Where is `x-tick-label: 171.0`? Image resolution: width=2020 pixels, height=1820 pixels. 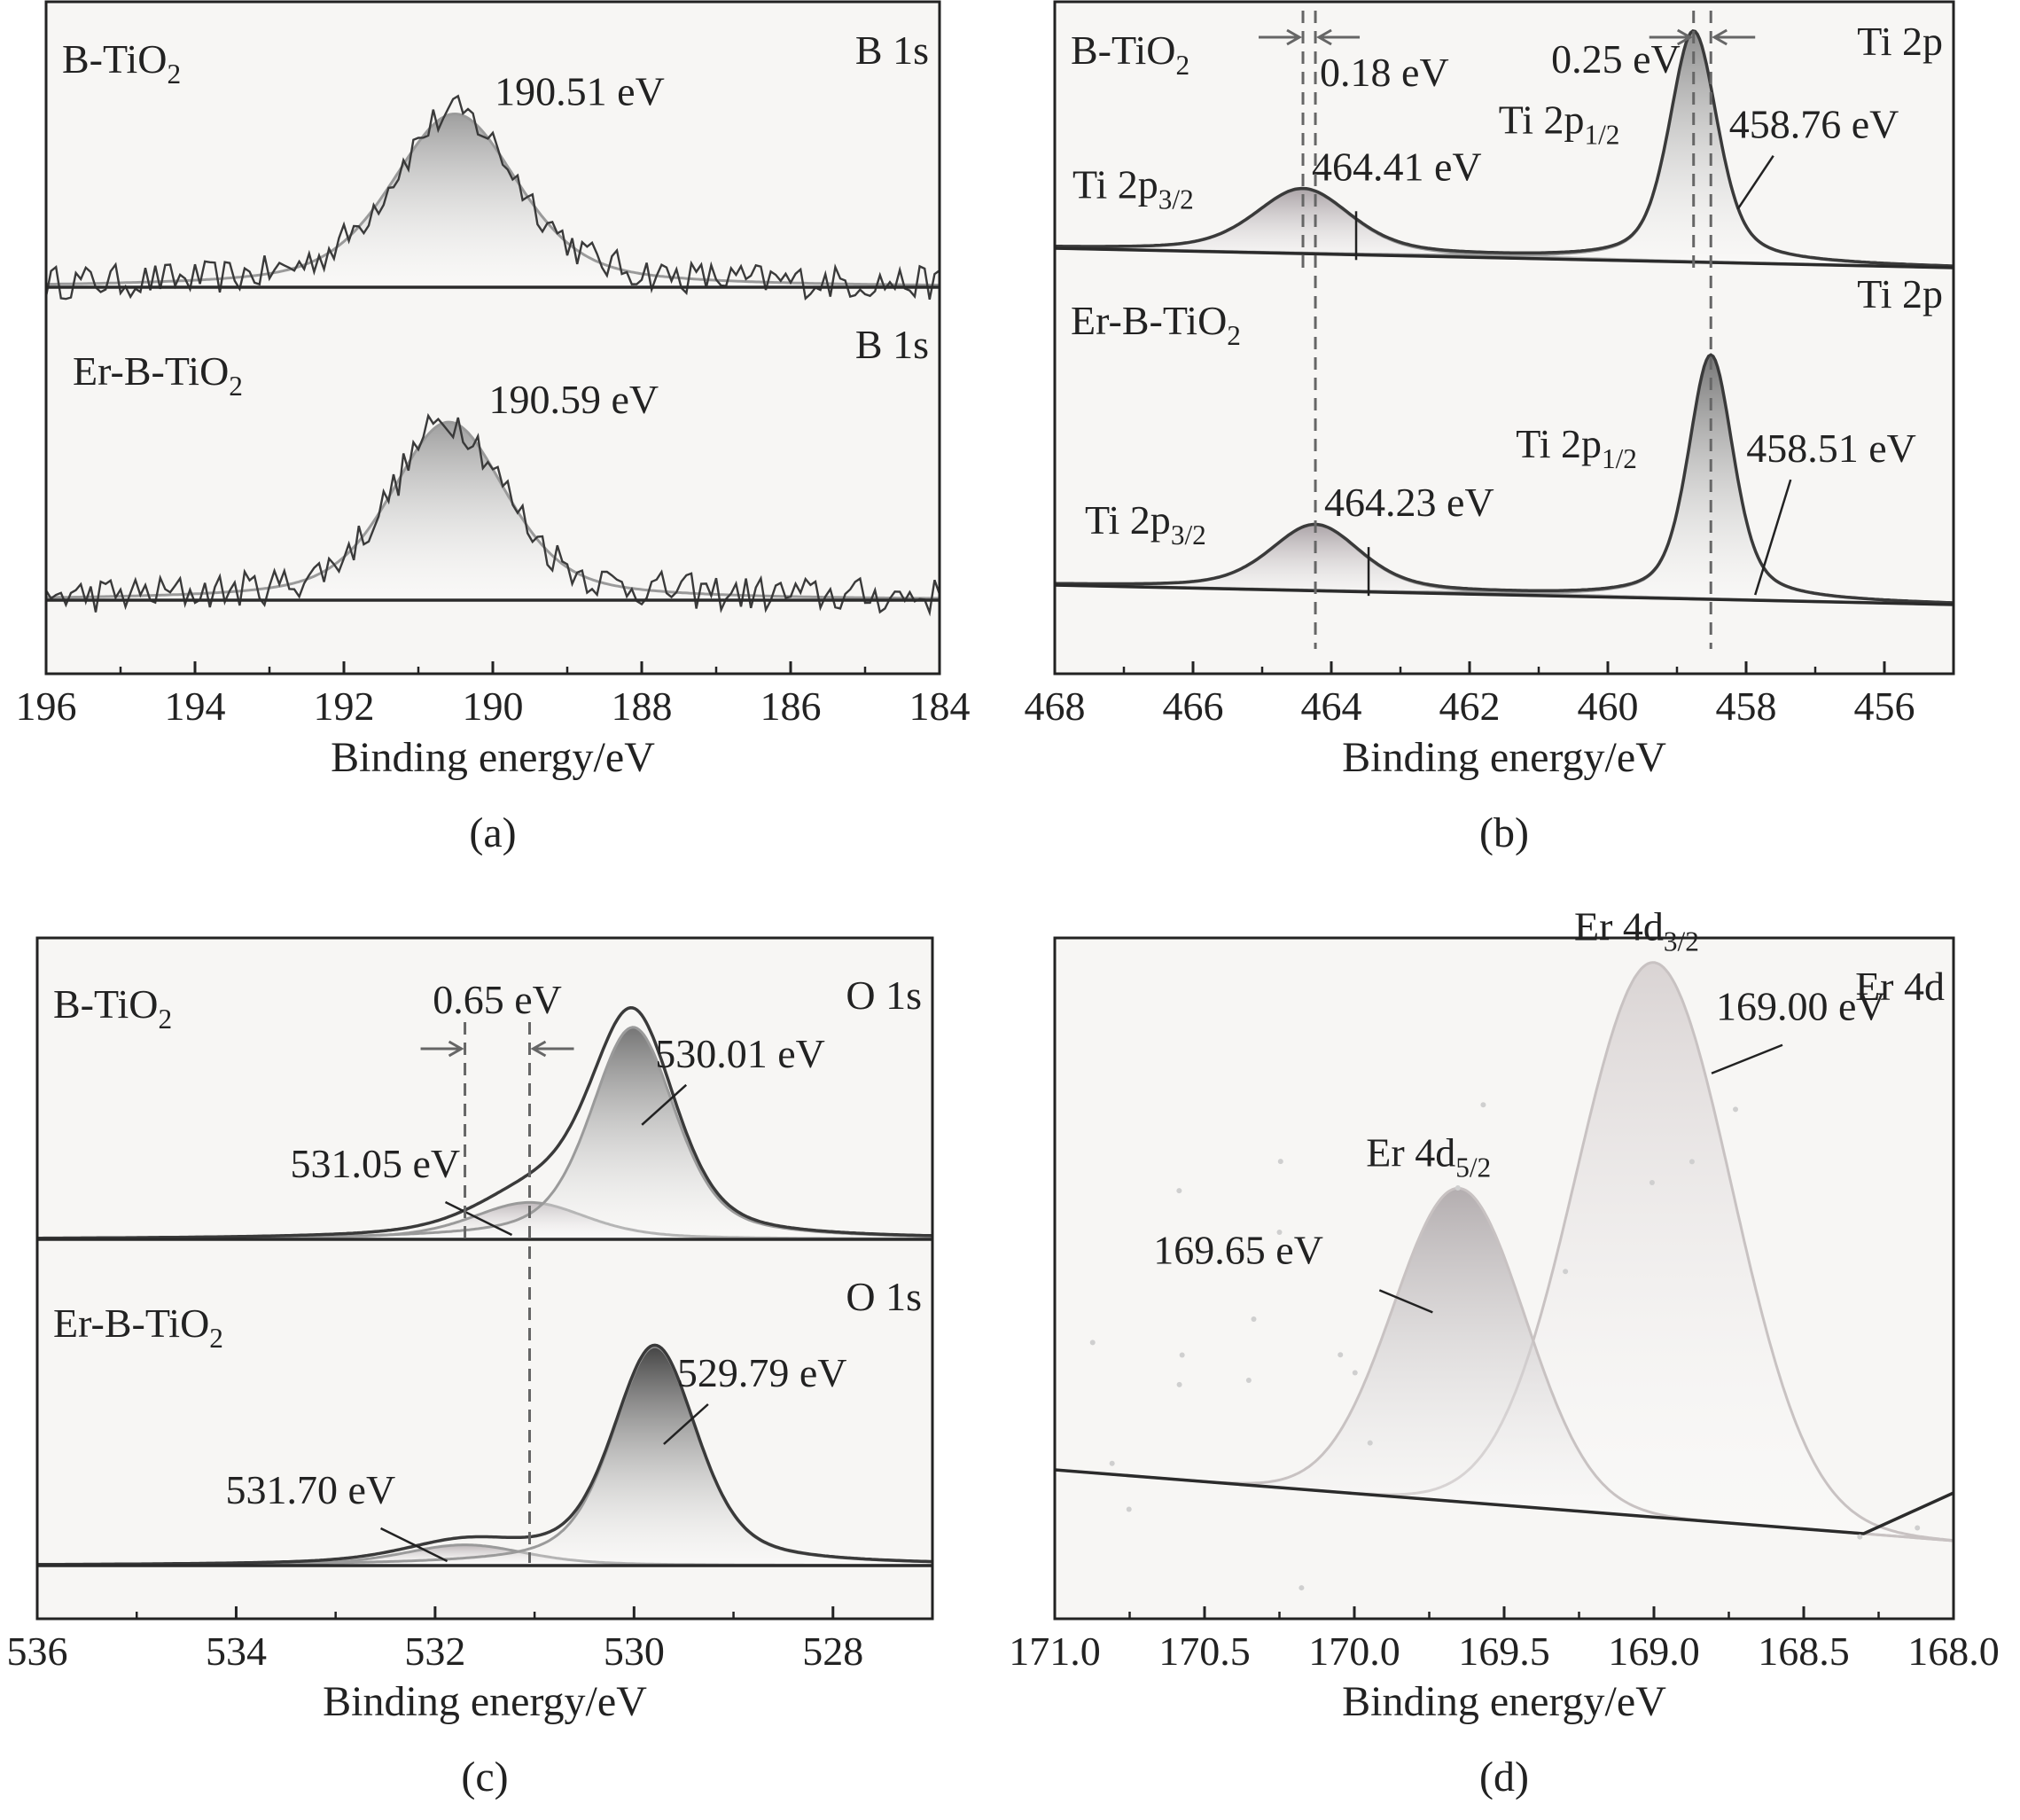
x-tick-label: 171.0 is located at coordinates (1055, 1651).